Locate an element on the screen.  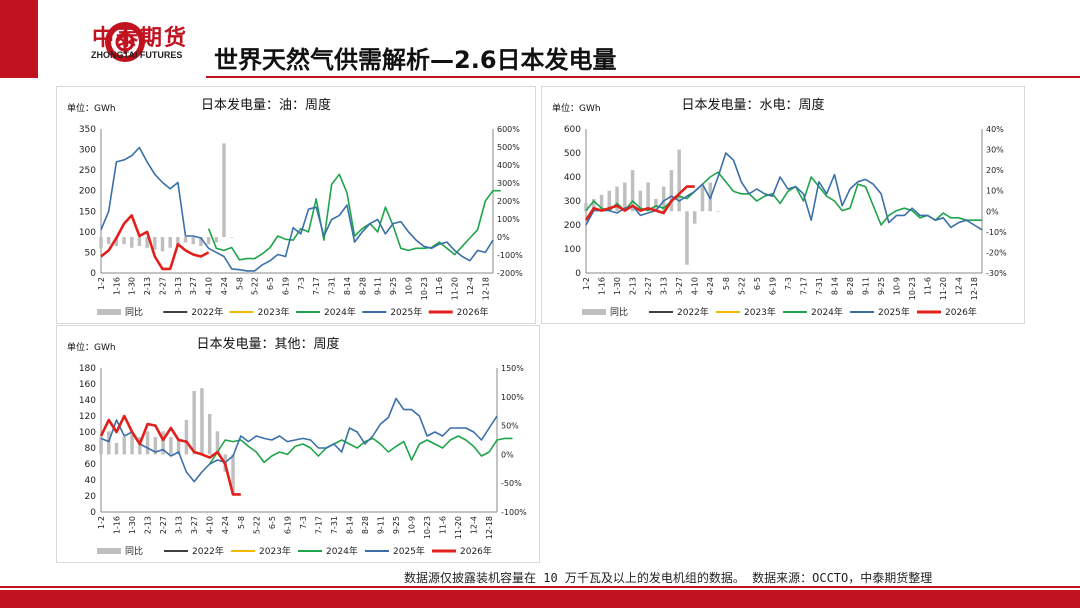
legend-label: 2026年 is located at coordinates (473, 312).